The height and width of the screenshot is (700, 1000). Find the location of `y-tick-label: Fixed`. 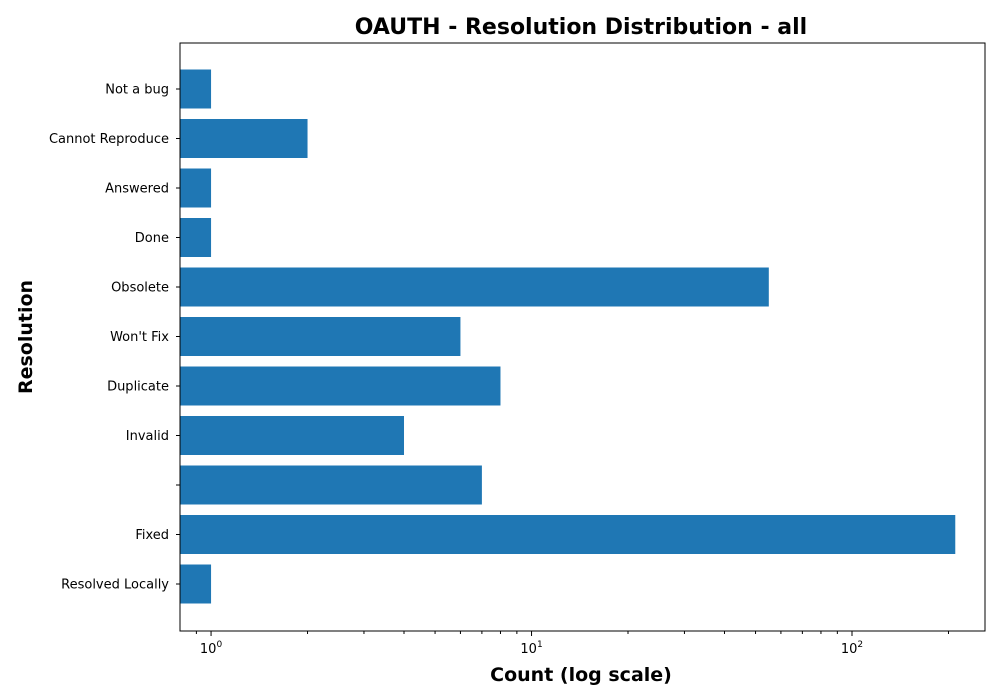

y-tick-label: Fixed is located at coordinates (152, 535).